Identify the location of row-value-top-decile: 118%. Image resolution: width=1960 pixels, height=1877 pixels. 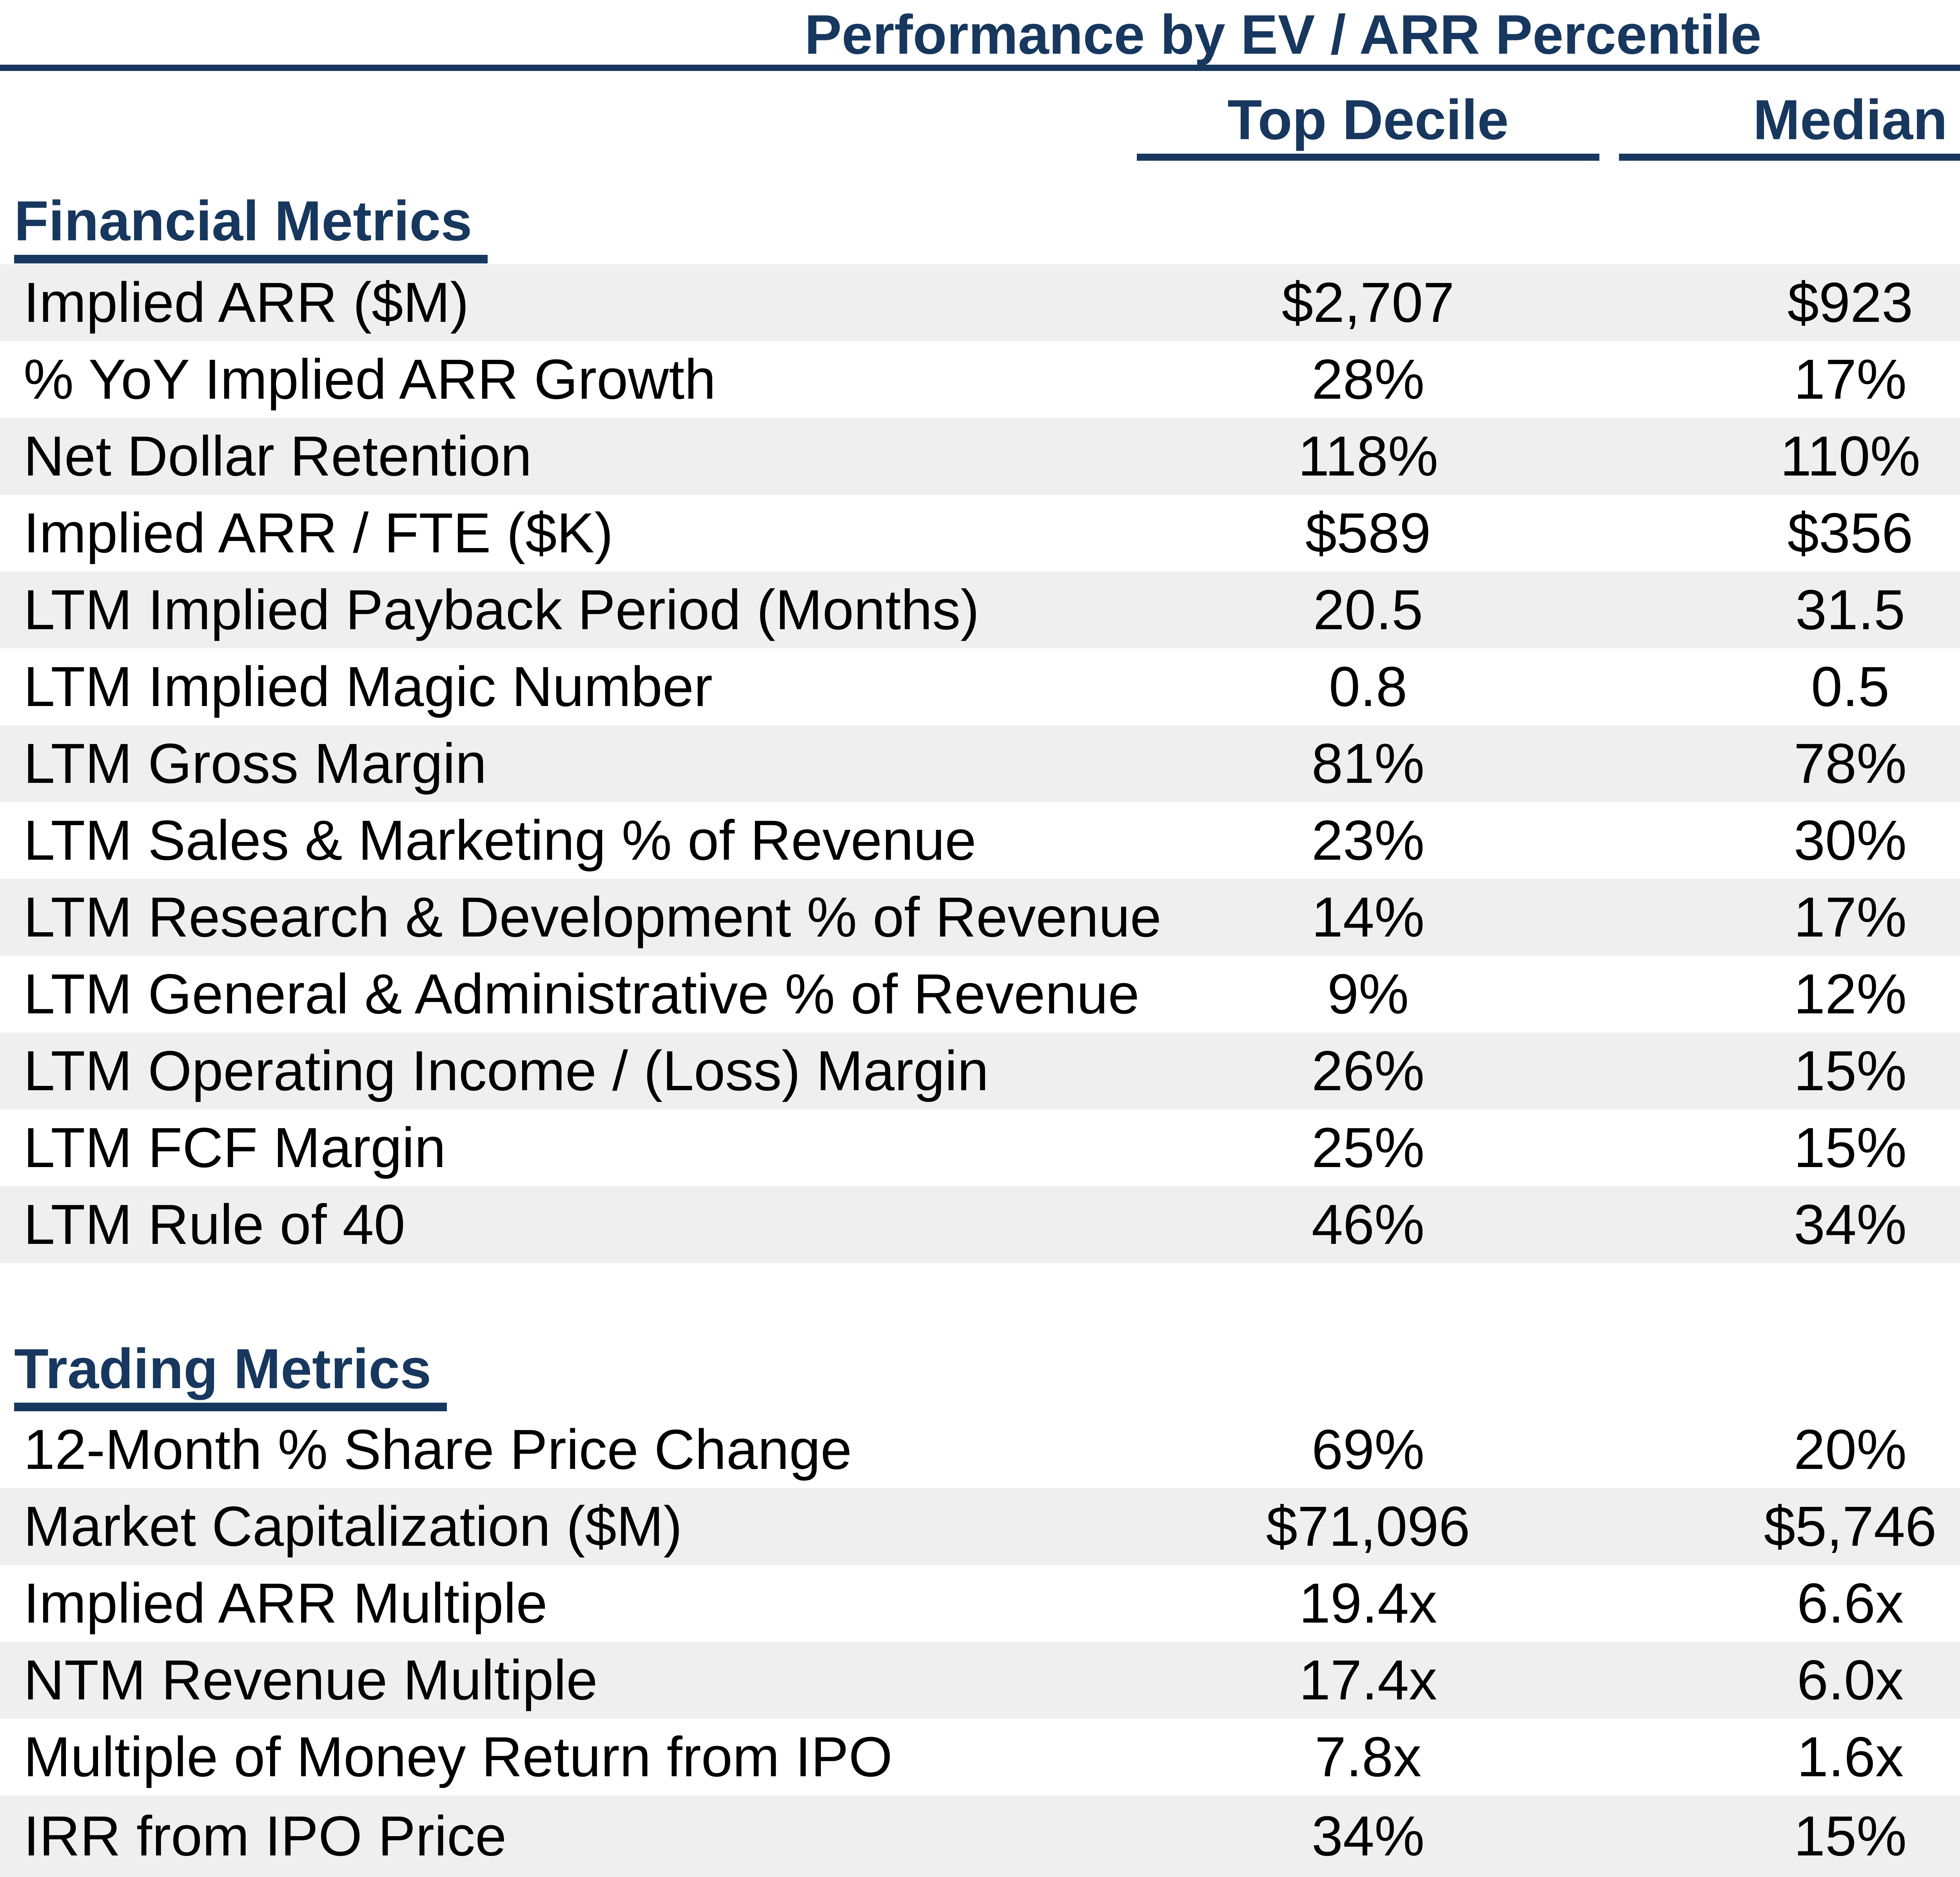
(1368, 456).